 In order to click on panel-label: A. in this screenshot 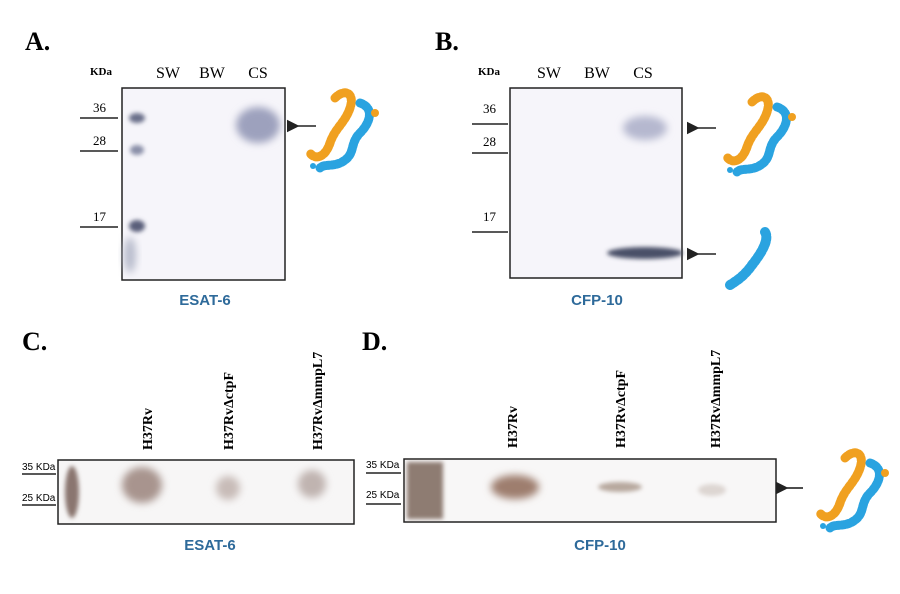, I will do `click(37, 41)`.